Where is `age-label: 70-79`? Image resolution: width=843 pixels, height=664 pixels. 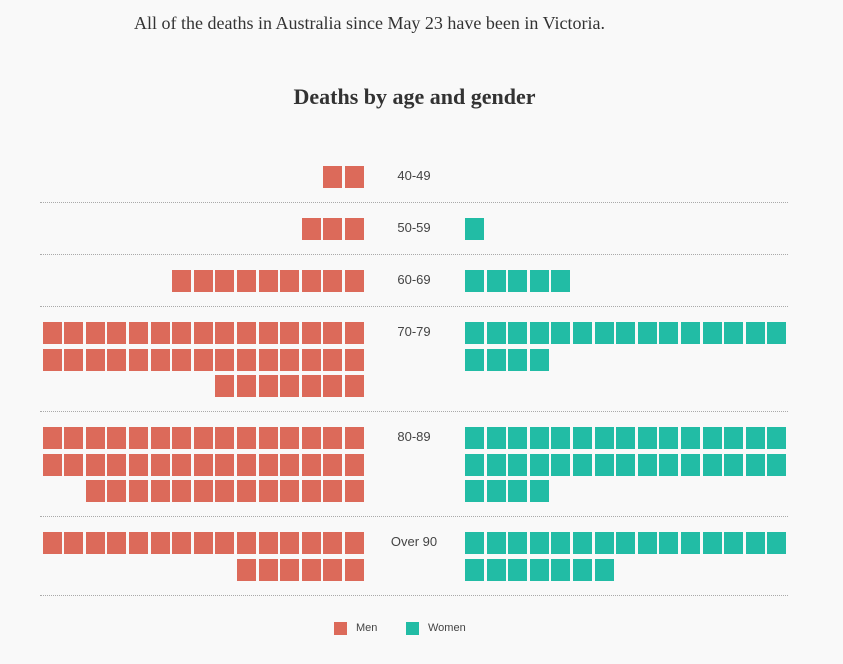 age-label: 70-79 is located at coordinates (414, 331).